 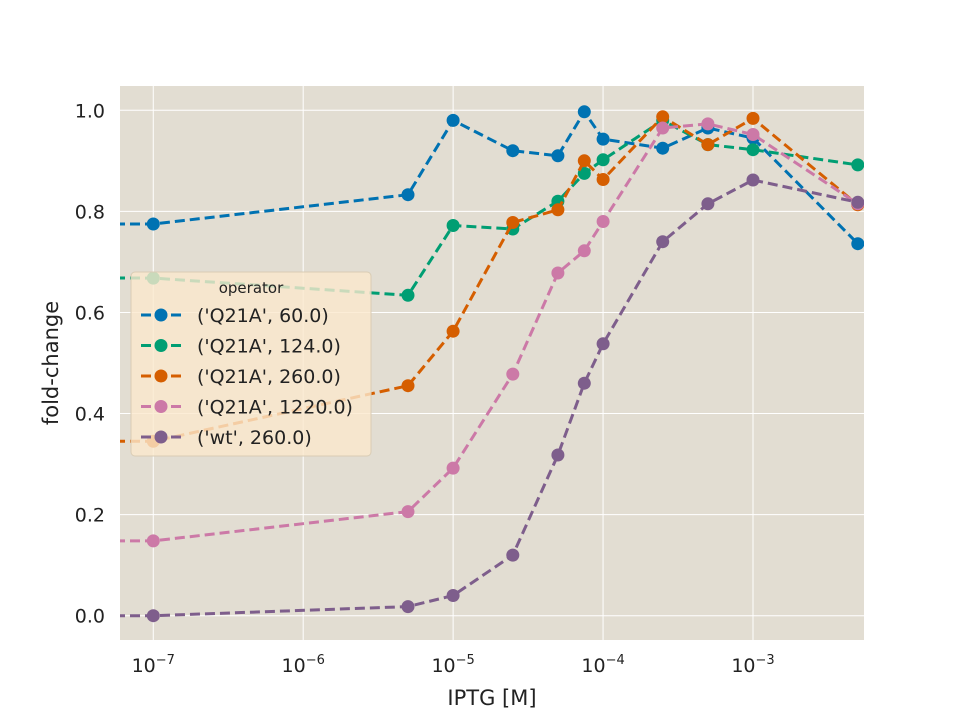 I want to click on series-line, so click(x=489, y=177).